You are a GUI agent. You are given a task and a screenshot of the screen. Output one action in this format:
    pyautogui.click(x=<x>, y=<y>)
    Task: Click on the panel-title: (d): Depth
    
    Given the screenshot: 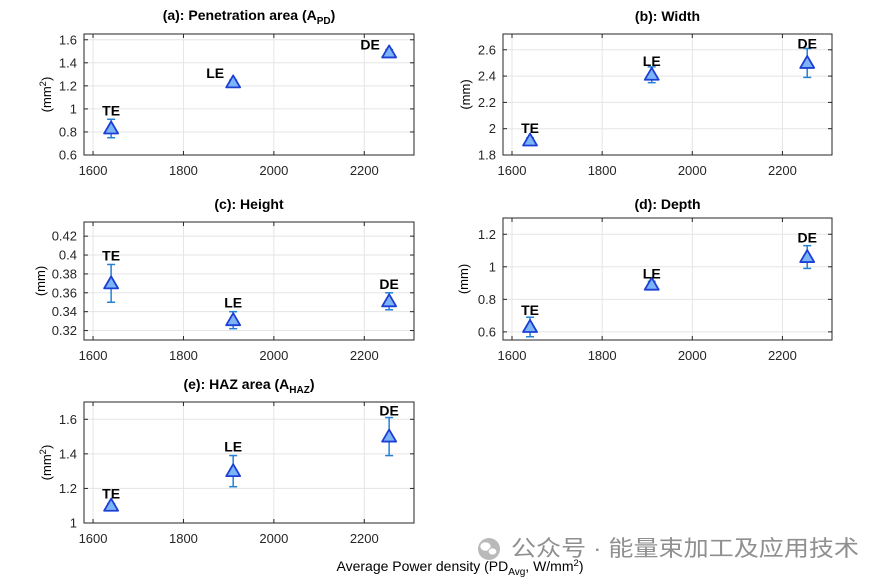 What is the action you would take?
    pyautogui.click(x=667, y=204)
    